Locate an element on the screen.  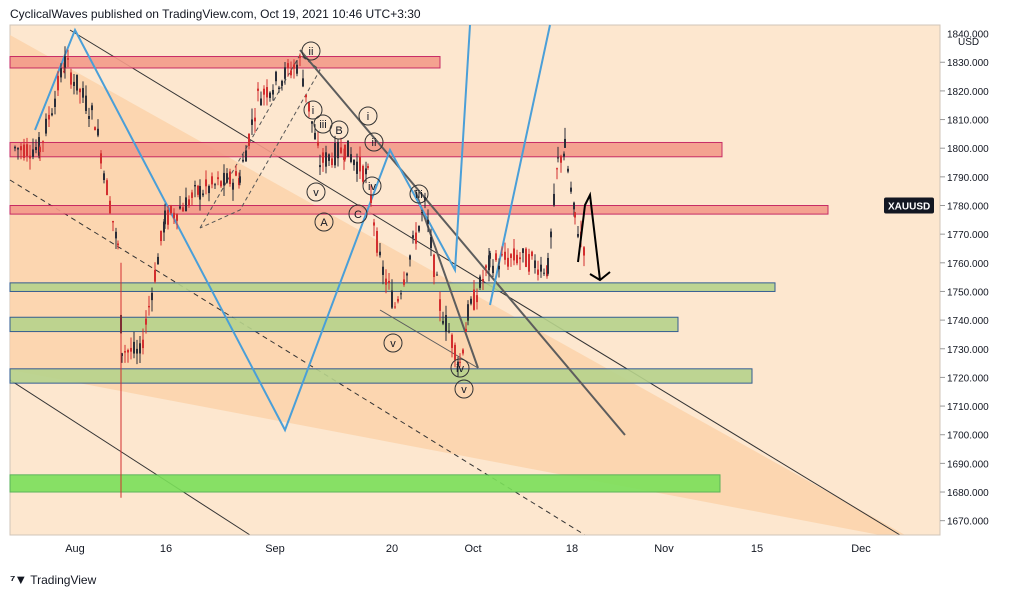
wave-label: ii is located at coordinates (311, 52).